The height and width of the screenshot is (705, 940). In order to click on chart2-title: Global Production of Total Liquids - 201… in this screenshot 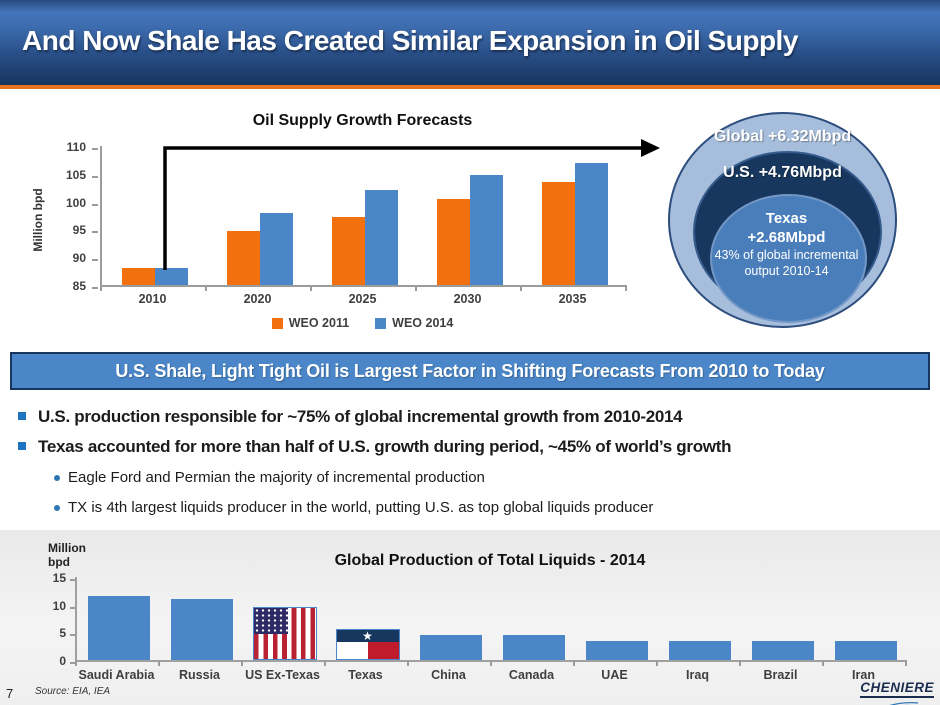, I will do `click(490, 560)`.